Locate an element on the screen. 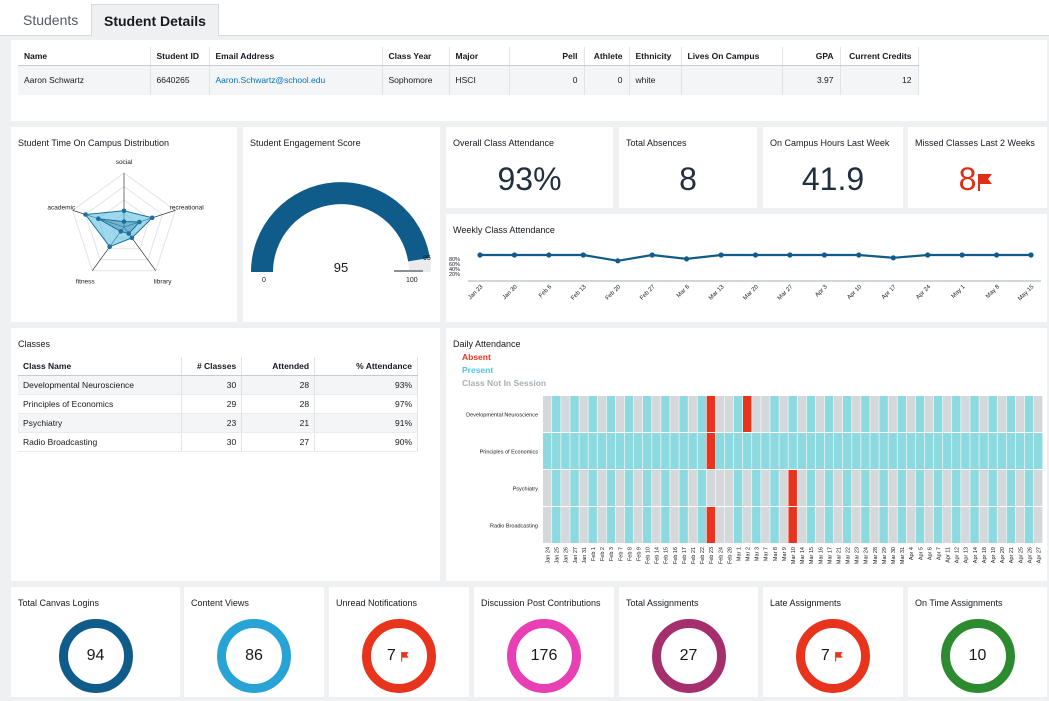 The width and height of the screenshot is (1049, 701). total-assignments-value: 27 is located at coordinates (688, 655).